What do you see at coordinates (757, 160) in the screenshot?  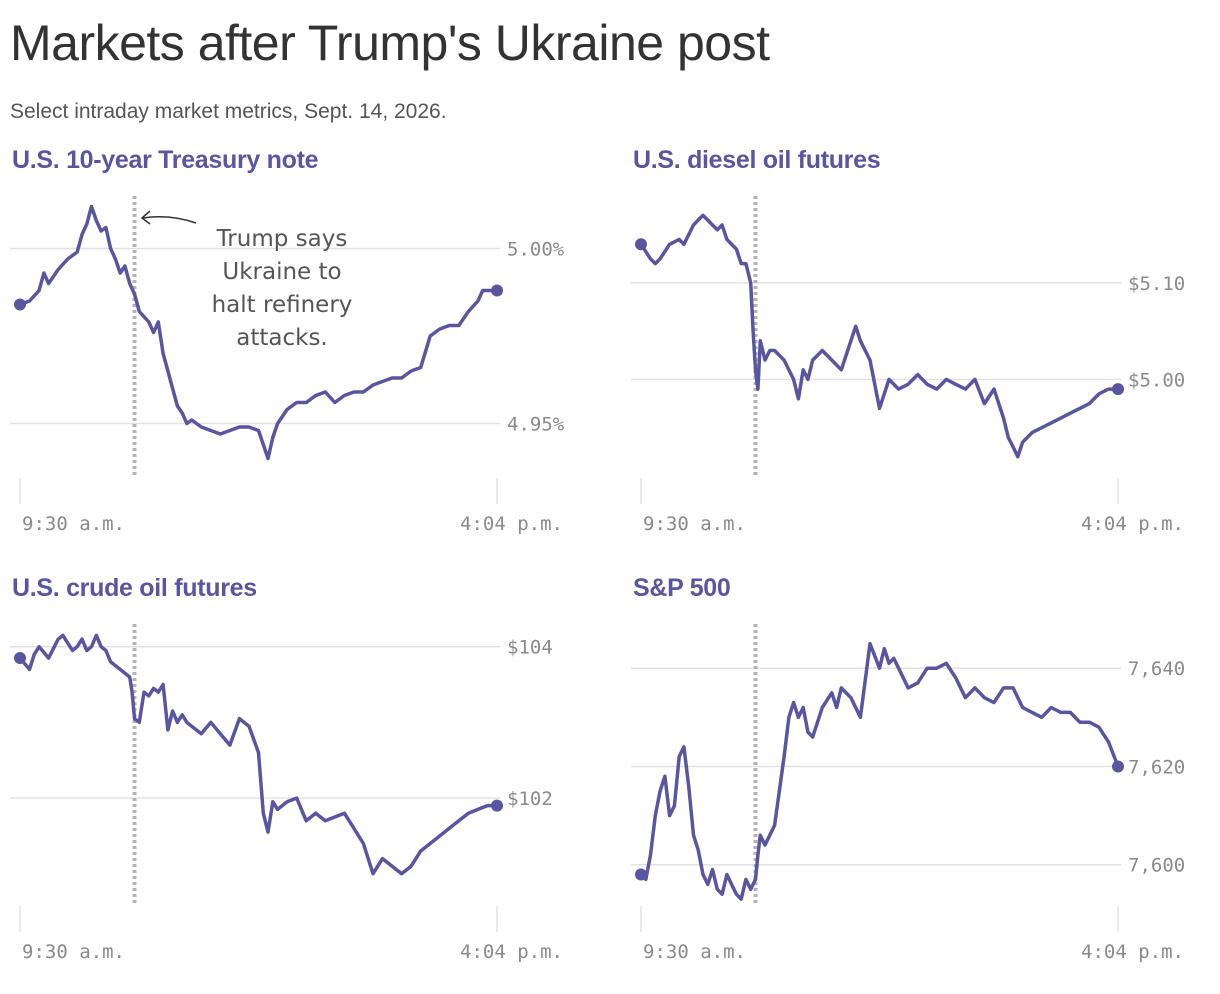 I see `chart-title: U.S. diesel oil futures` at bounding box center [757, 160].